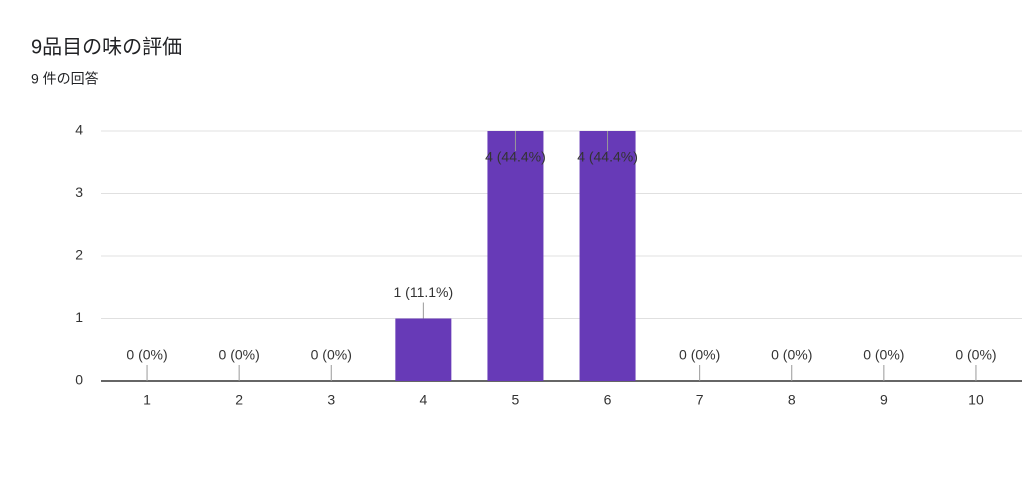  Describe the element at coordinates (79, 130) in the screenshot. I see `y-tick-label: 4` at that location.